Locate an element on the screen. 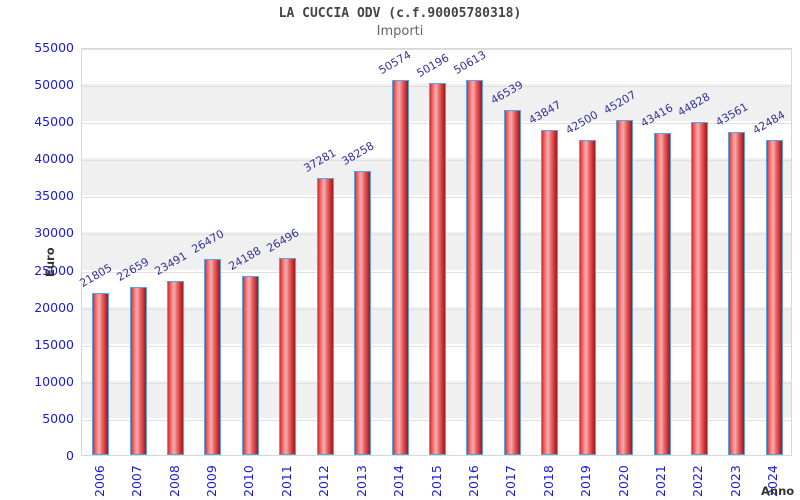 The height and width of the screenshot is (500, 800). gridline is located at coordinates (436, 49).